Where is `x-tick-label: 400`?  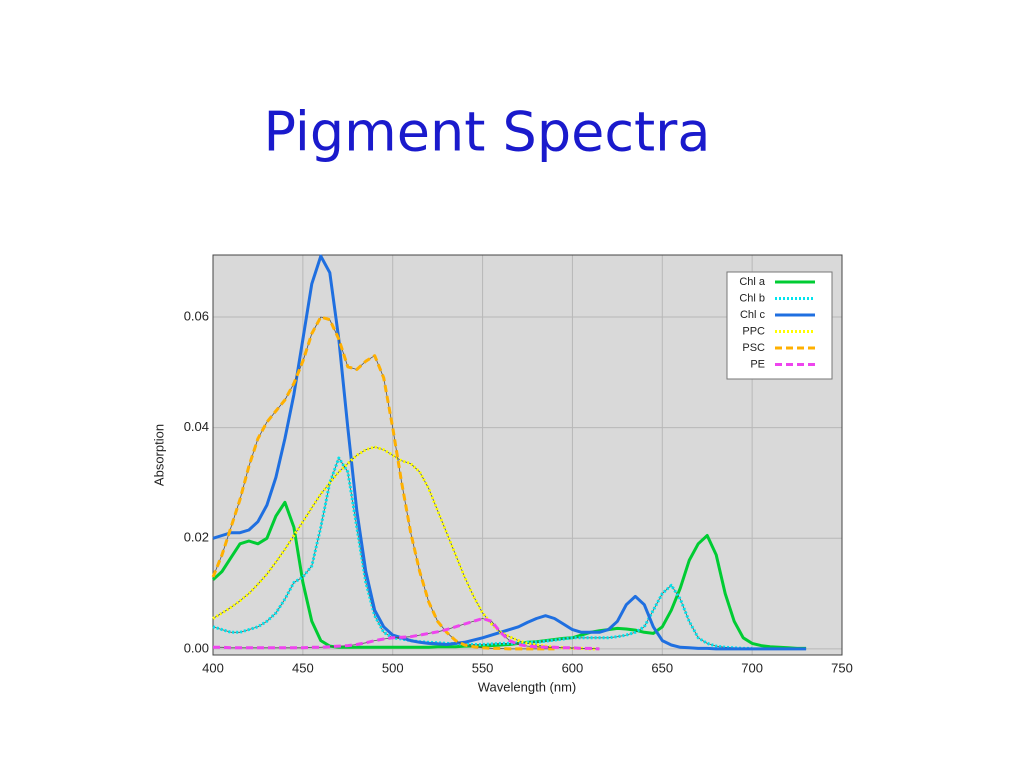
x-tick-label: 400 is located at coordinates (213, 667).